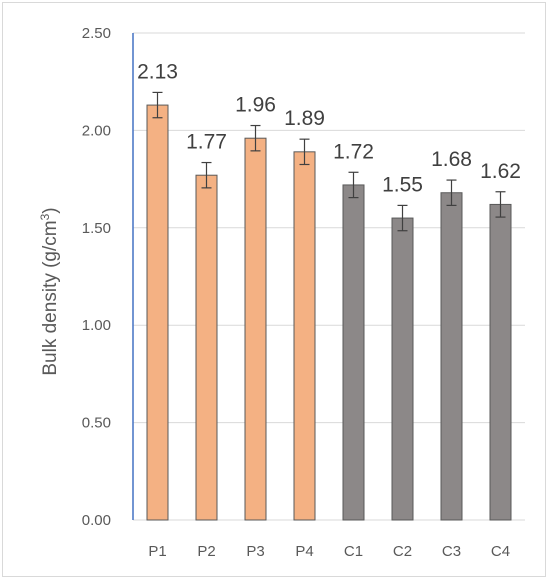 This screenshot has height=581, width=550. I want to click on y-axis-label-superscript: 3, so click(45, 216).